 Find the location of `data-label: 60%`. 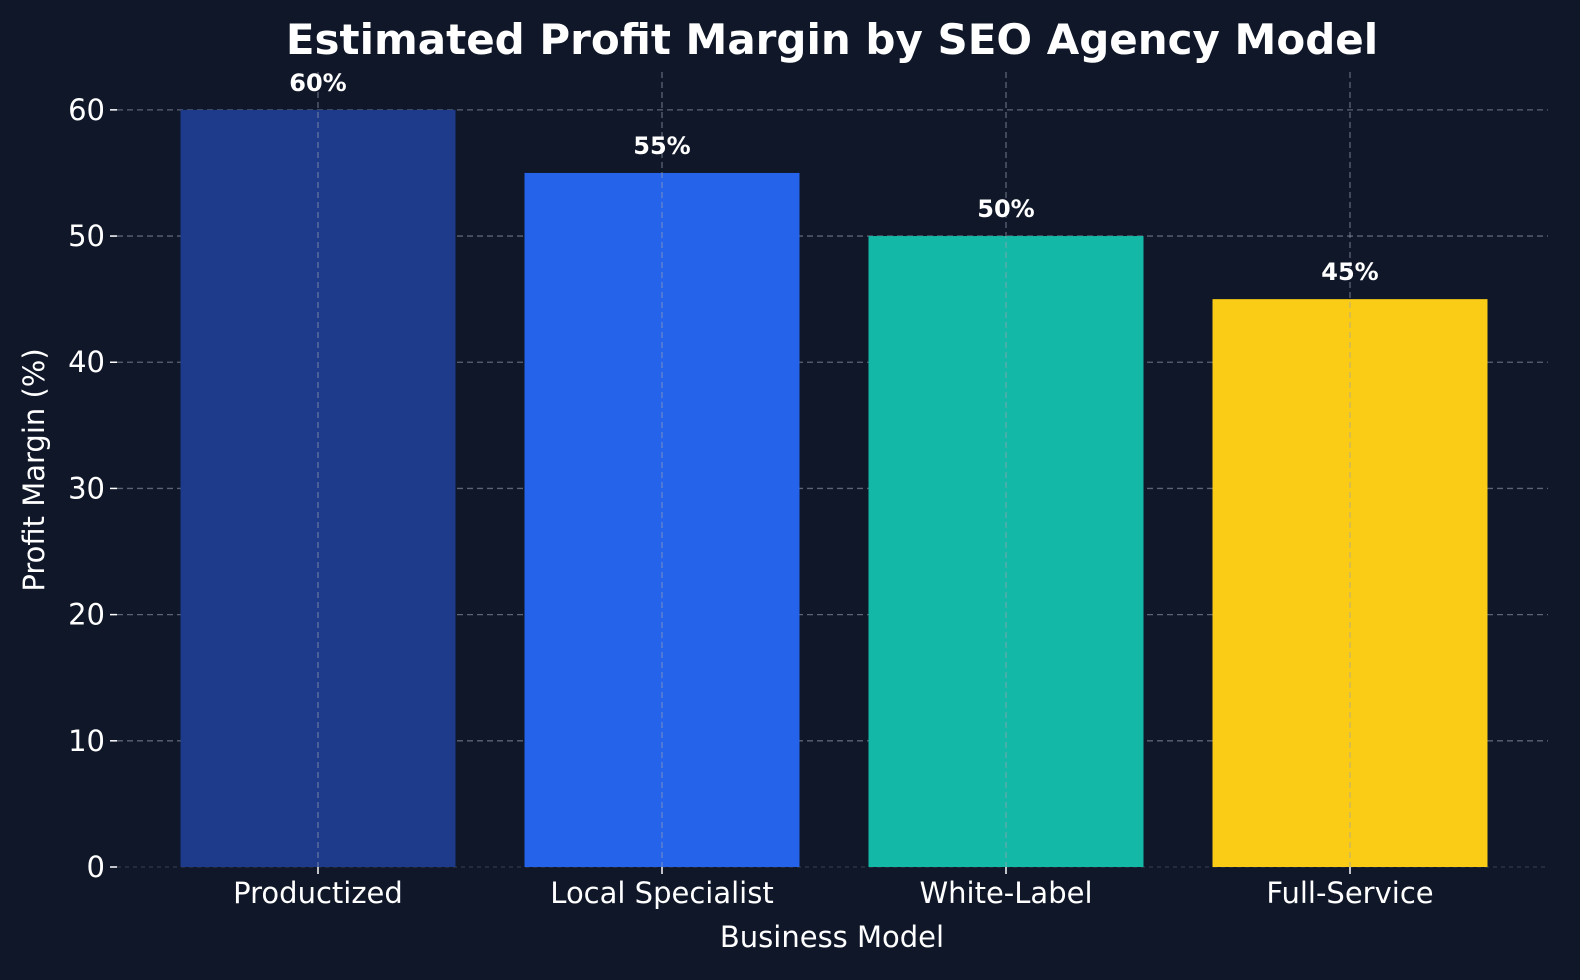

data-label: 60% is located at coordinates (317, 83).